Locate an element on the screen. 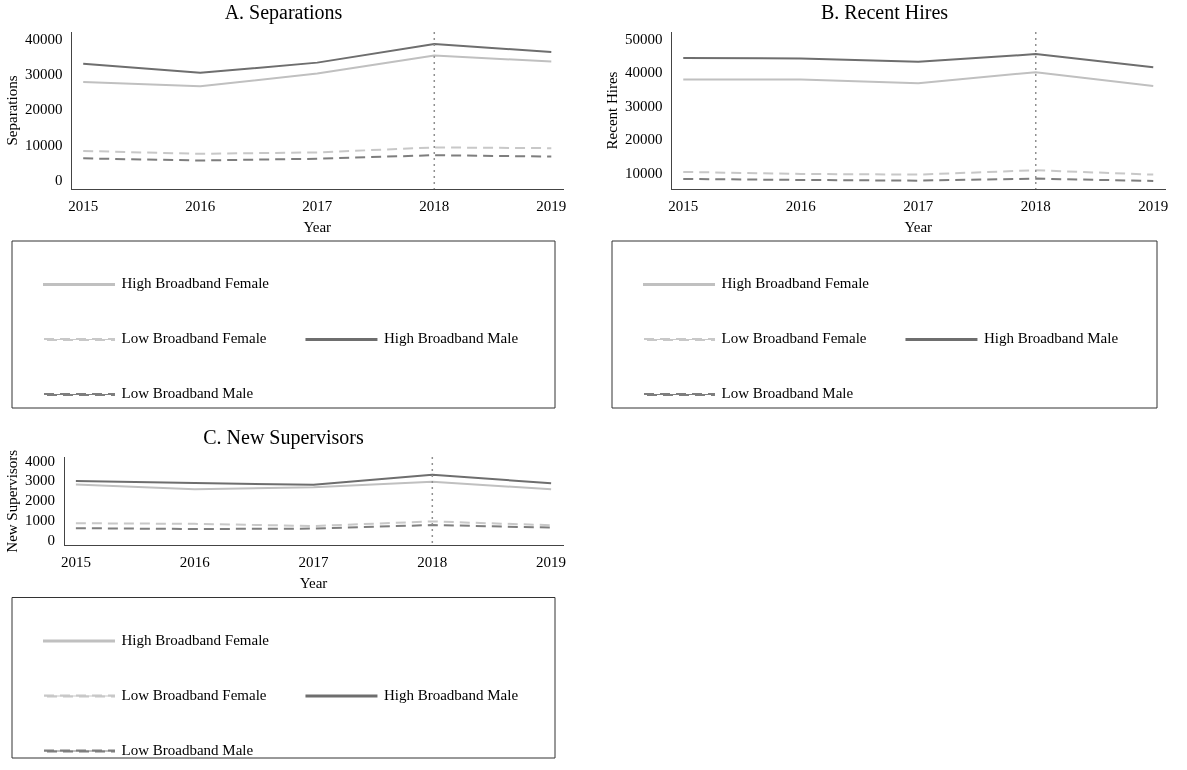  chart-title: A. Separations is located at coordinates (283, 13).